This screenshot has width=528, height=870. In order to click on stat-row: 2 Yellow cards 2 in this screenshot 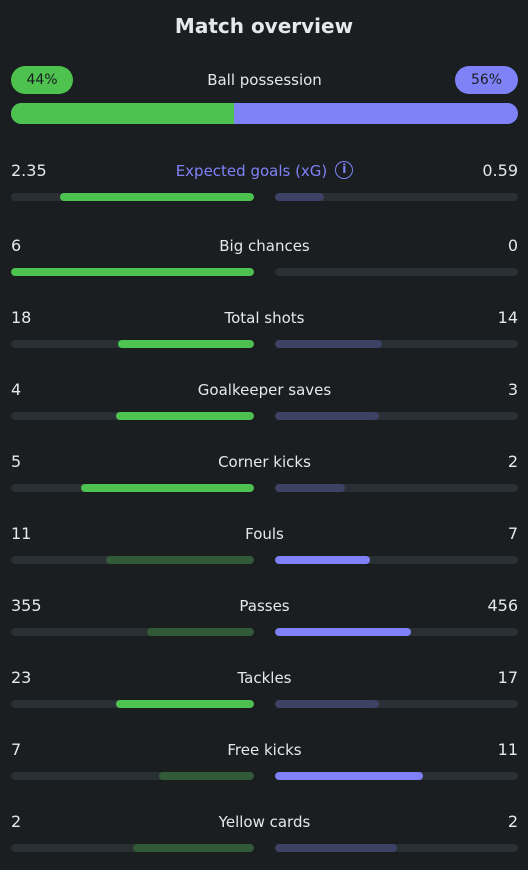, I will do `click(264, 831)`.